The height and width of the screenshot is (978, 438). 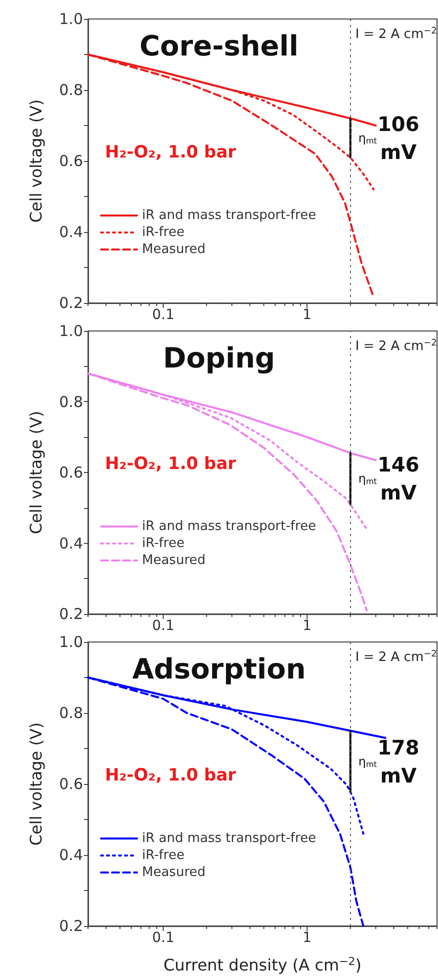 What do you see at coordinates (219, 46) in the screenshot?
I see `chart-title: Core-shell` at bounding box center [219, 46].